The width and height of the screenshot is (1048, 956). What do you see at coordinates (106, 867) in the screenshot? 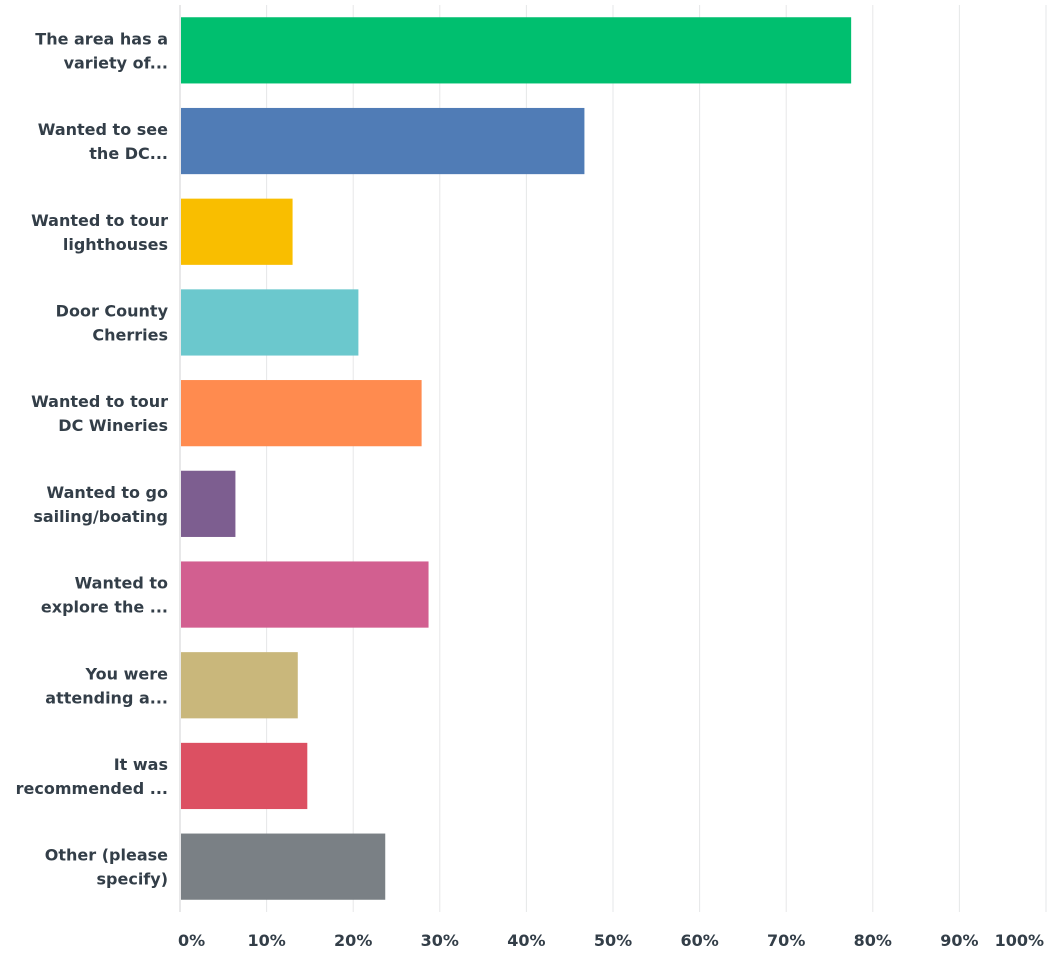
I see `category-label: Other (please specify)` at bounding box center [106, 867].